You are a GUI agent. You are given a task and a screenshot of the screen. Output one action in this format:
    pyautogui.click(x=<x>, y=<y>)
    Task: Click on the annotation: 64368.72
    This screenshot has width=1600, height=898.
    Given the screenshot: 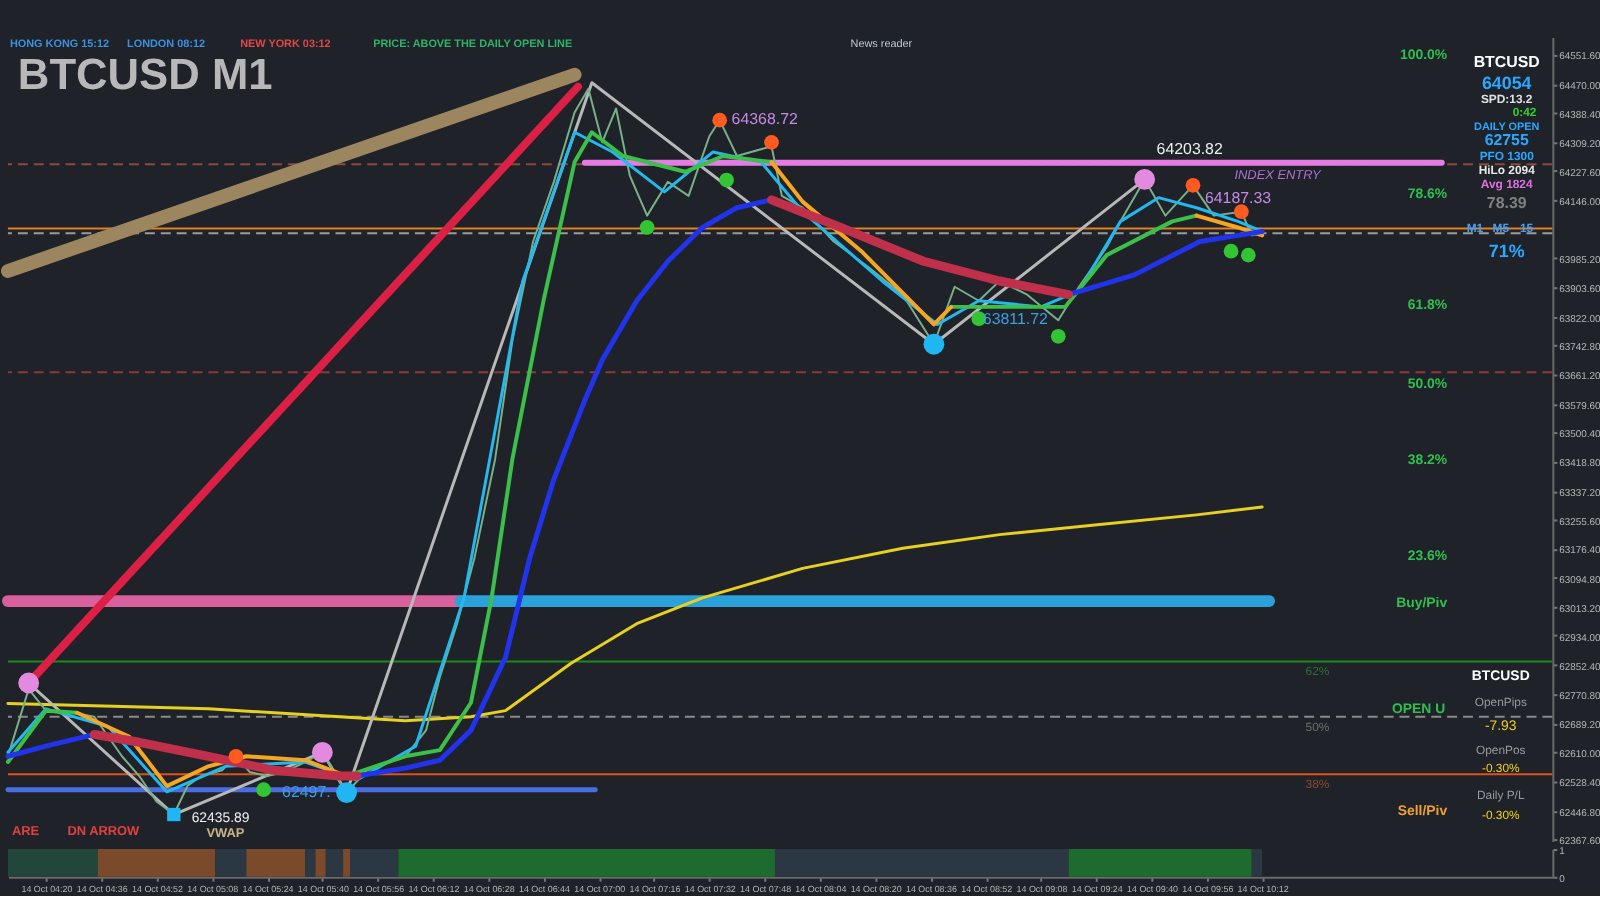 What is the action you would take?
    pyautogui.click(x=765, y=119)
    